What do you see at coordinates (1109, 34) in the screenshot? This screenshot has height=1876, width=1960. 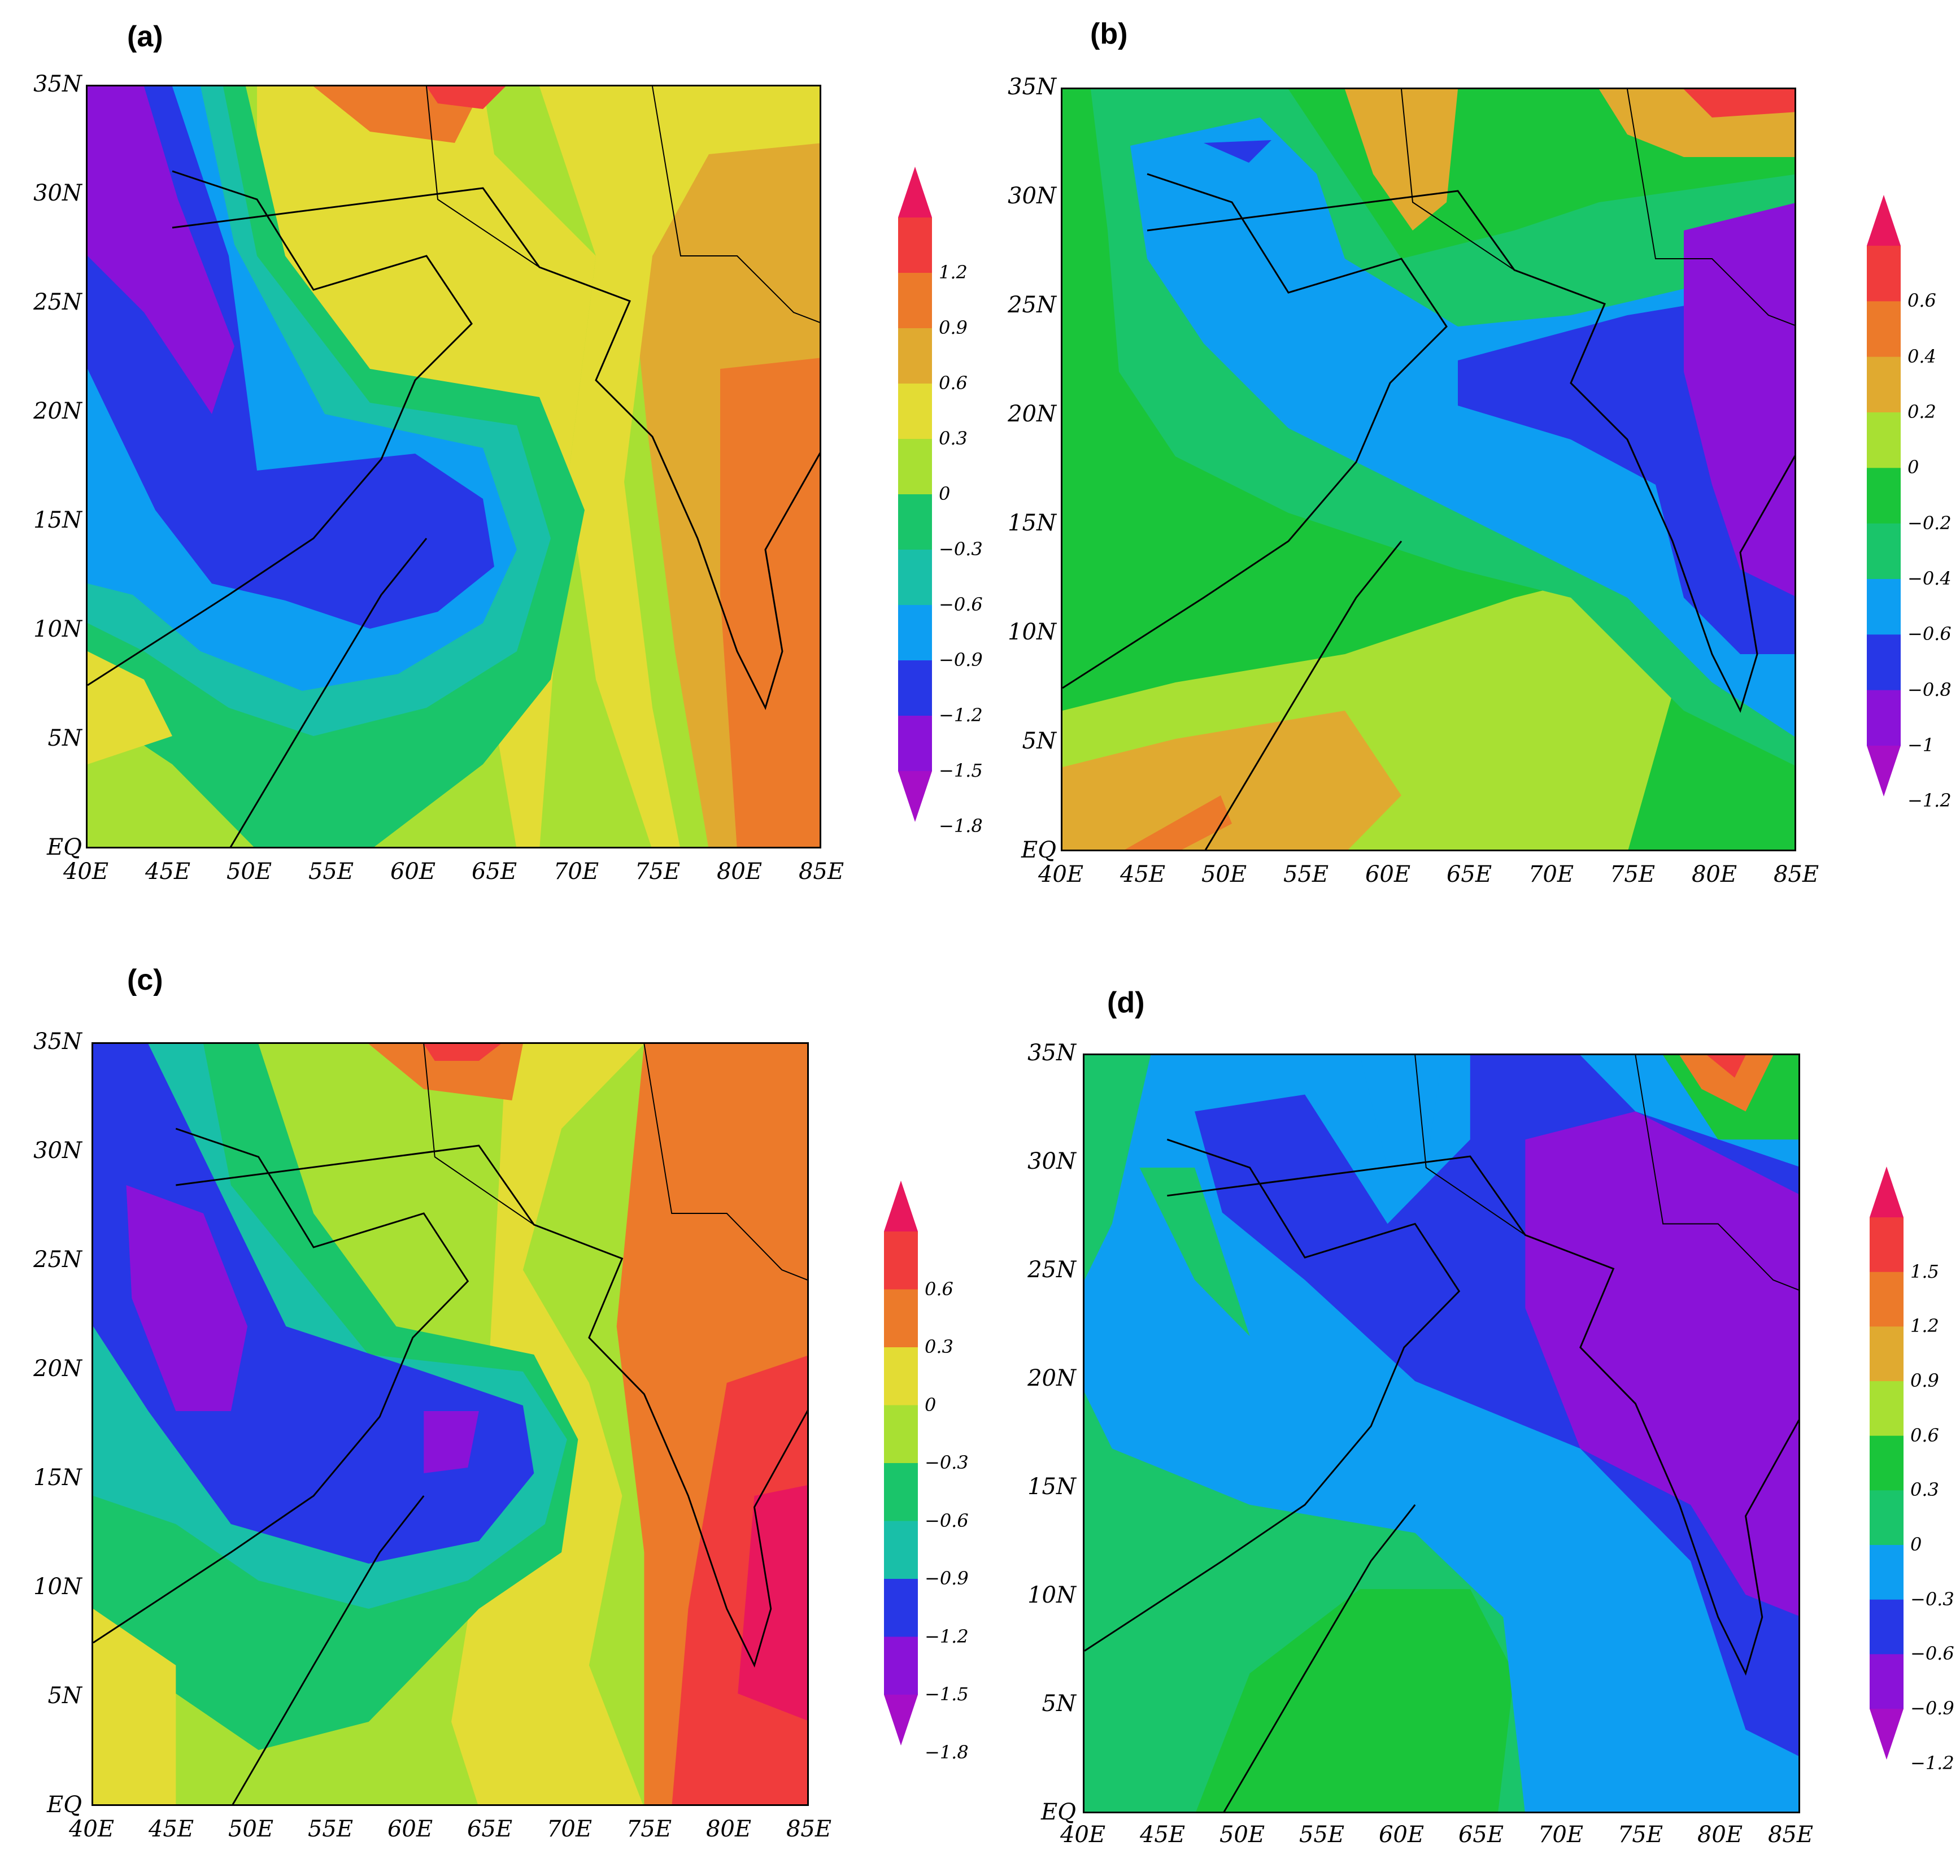 I see `panel-label-b: (b)` at bounding box center [1109, 34].